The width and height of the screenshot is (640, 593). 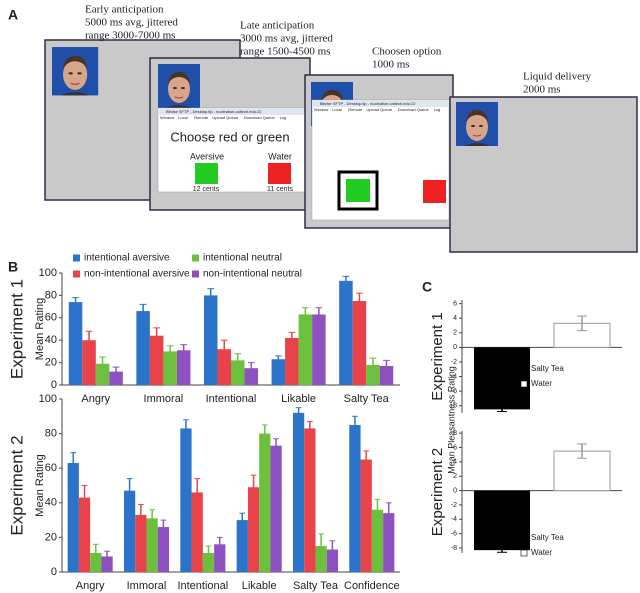 What do you see at coordinates (454, 362) in the screenshot?
I see `y-tick-label: -2` at bounding box center [454, 362].